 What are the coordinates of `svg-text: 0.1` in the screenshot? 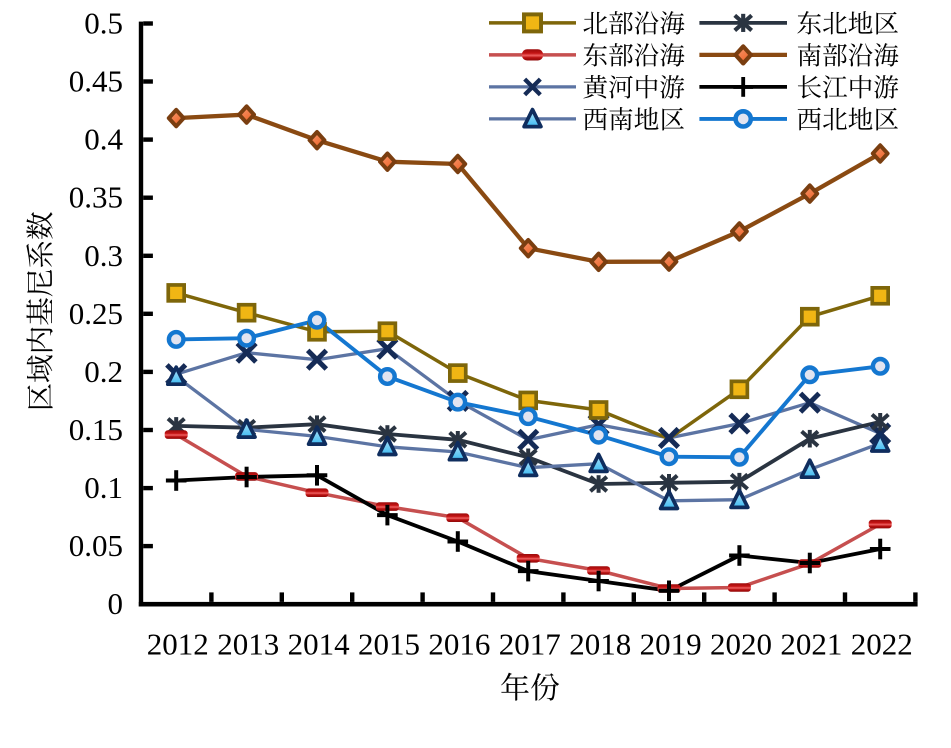 It's located at (103, 487).